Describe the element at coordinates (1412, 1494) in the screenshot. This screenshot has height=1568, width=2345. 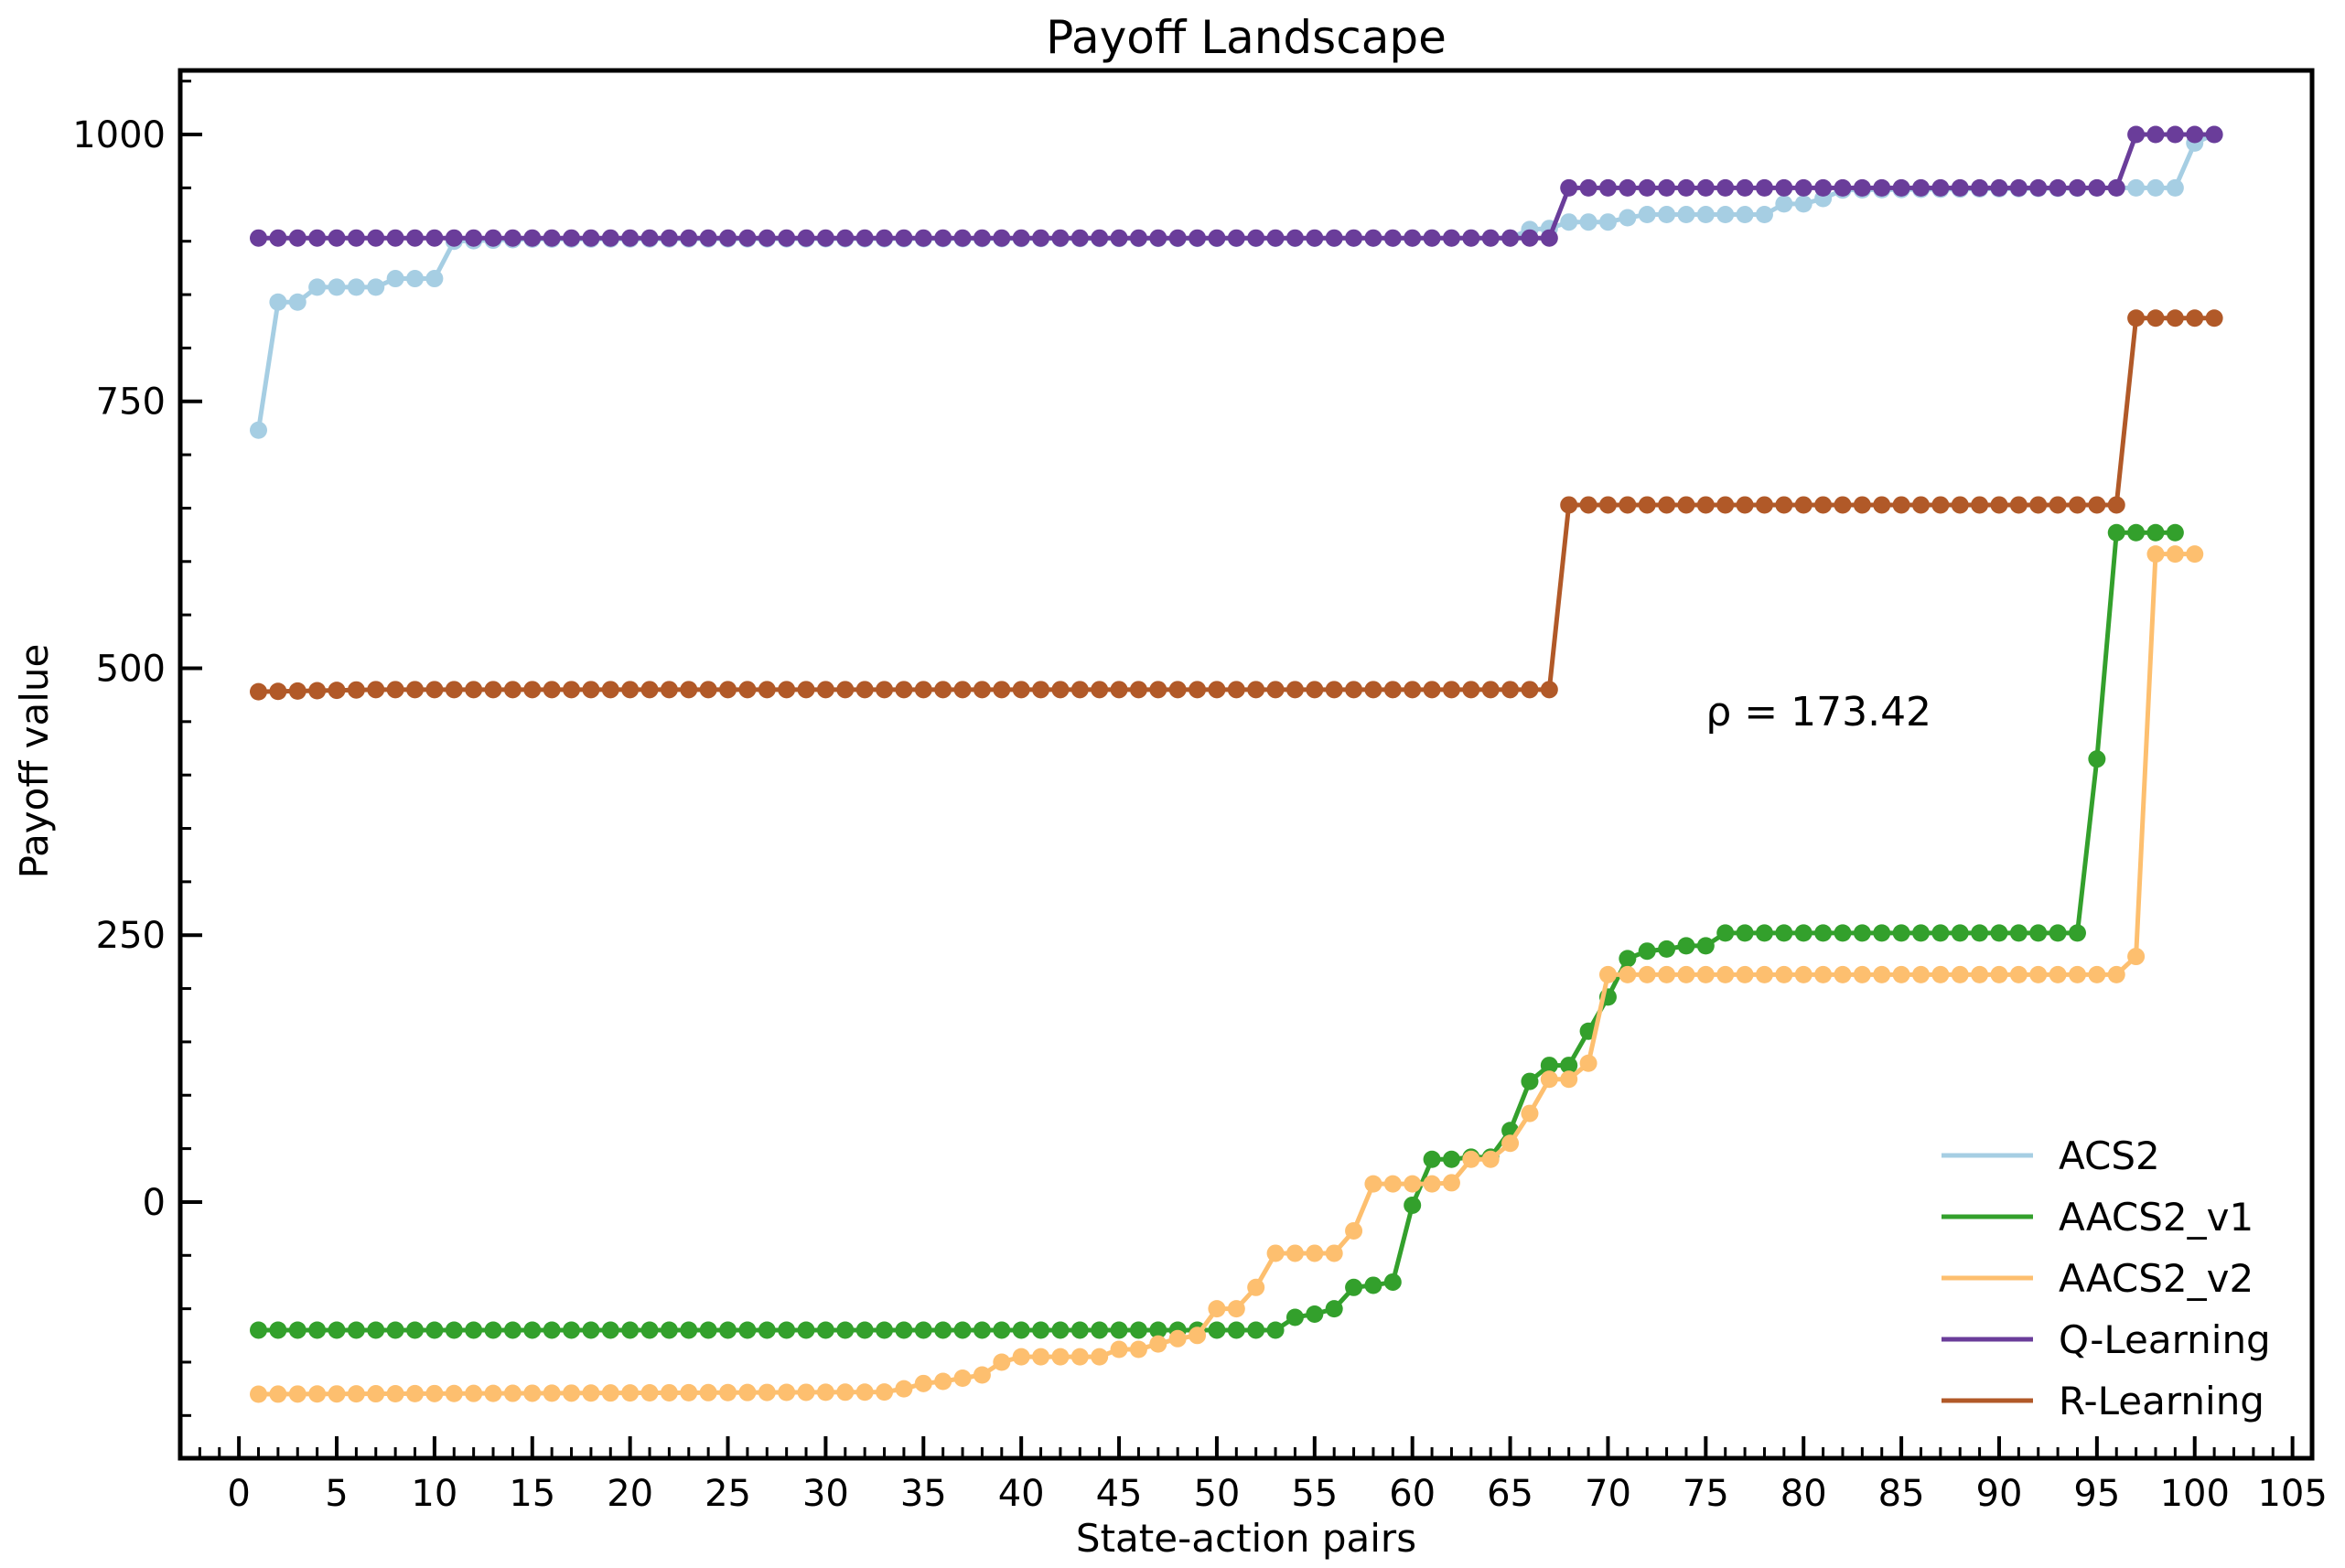
I see `x-tick-label: 60` at that location.